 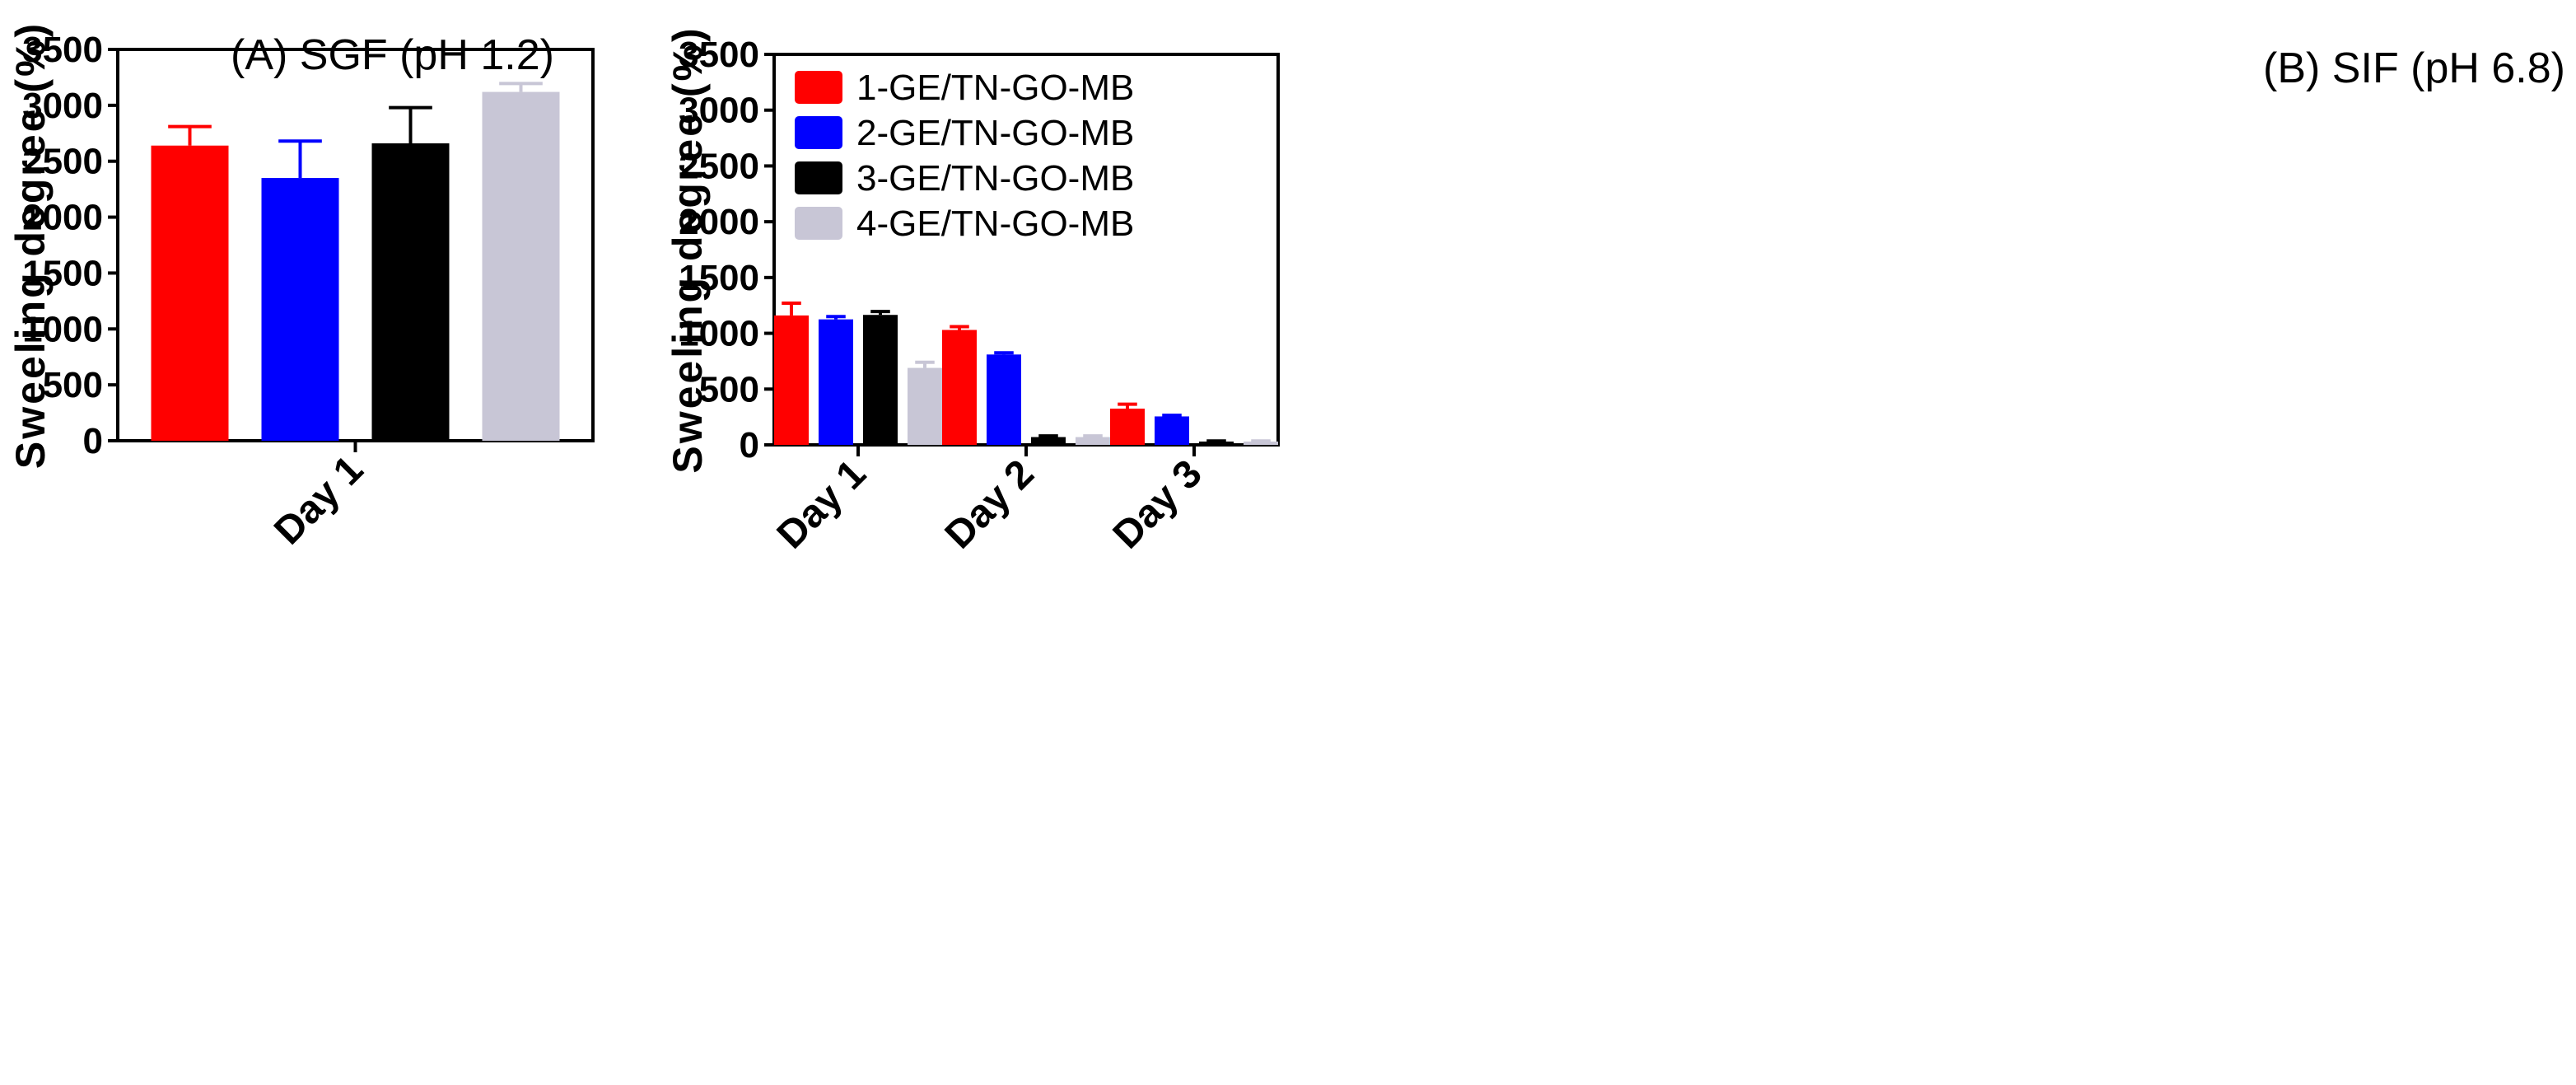 What do you see at coordinates (995, 224) in the screenshot?
I see `legend-label: 4-GE/TN-GO-MB` at bounding box center [995, 224].